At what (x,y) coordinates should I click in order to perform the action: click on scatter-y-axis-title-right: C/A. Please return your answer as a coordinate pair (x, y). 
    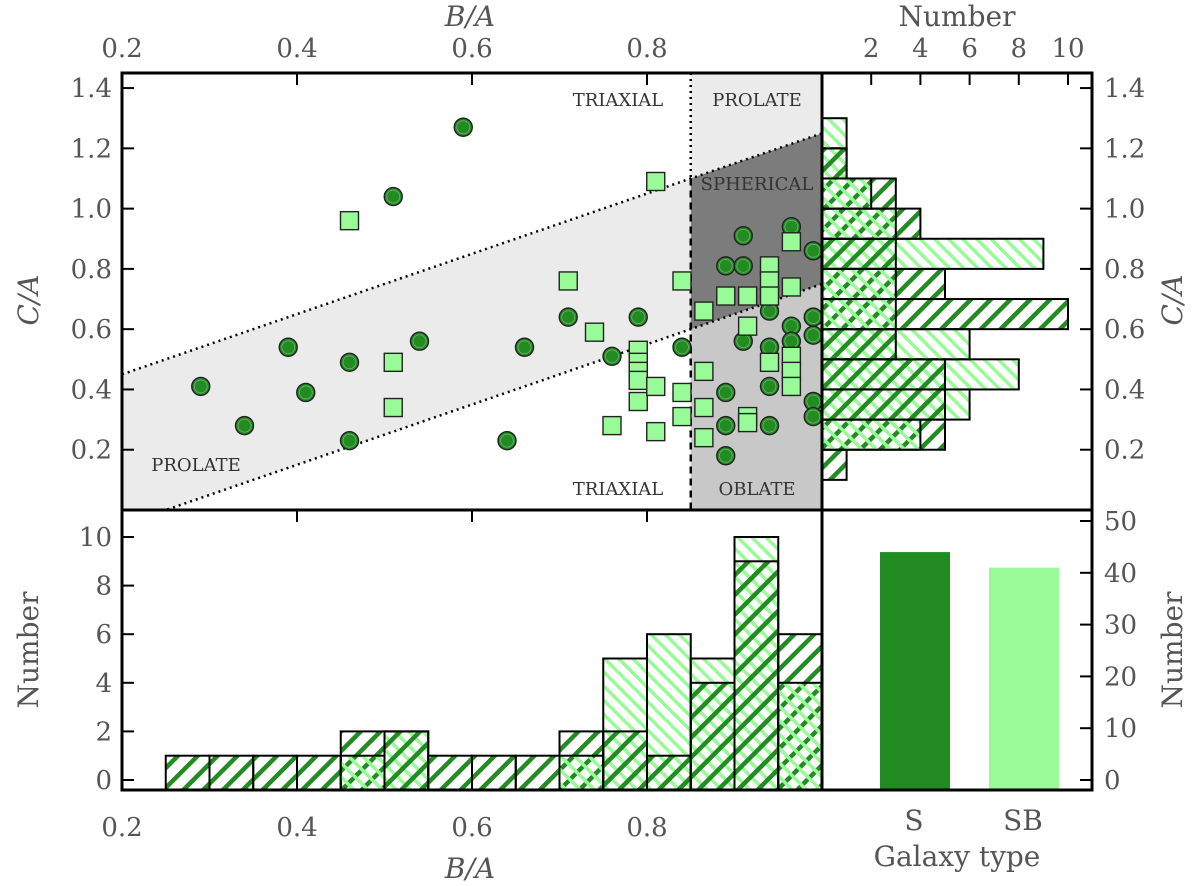
    Looking at the image, I should click on (1172, 299).